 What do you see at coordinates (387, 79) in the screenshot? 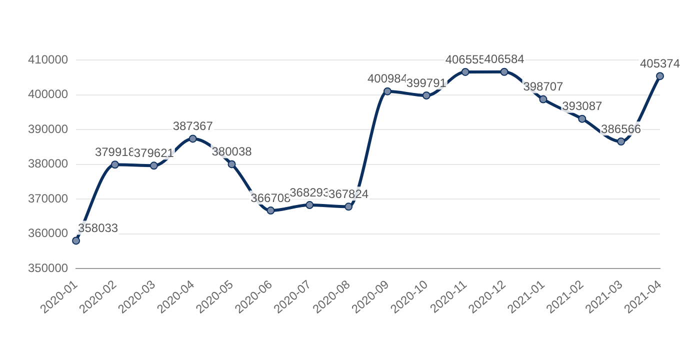
I see `data-label: 400984` at bounding box center [387, 79].